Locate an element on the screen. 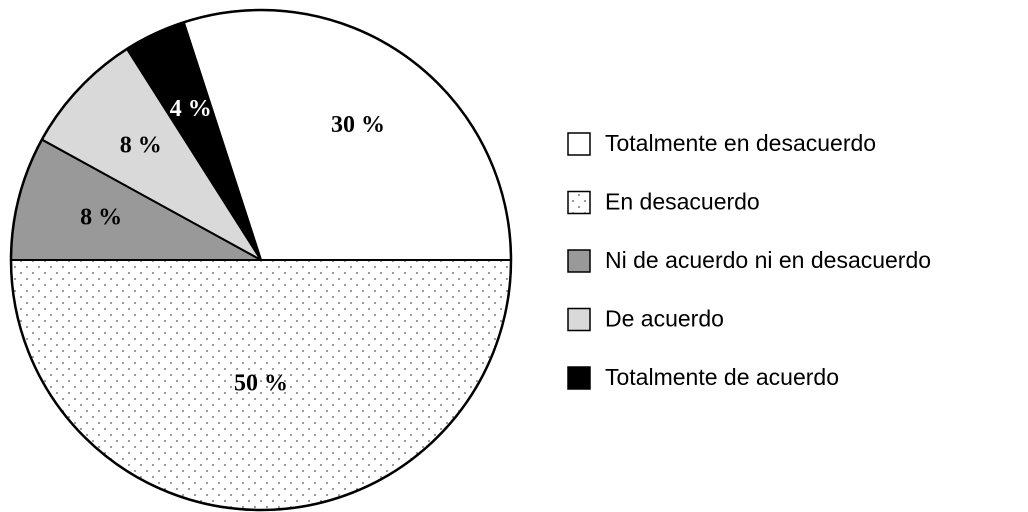 Image resolution: width=1028 pixels, height=512 pixels. legend-label: Ni de acuerdo ni en desacuerdo is located at coordinates (768, 260).